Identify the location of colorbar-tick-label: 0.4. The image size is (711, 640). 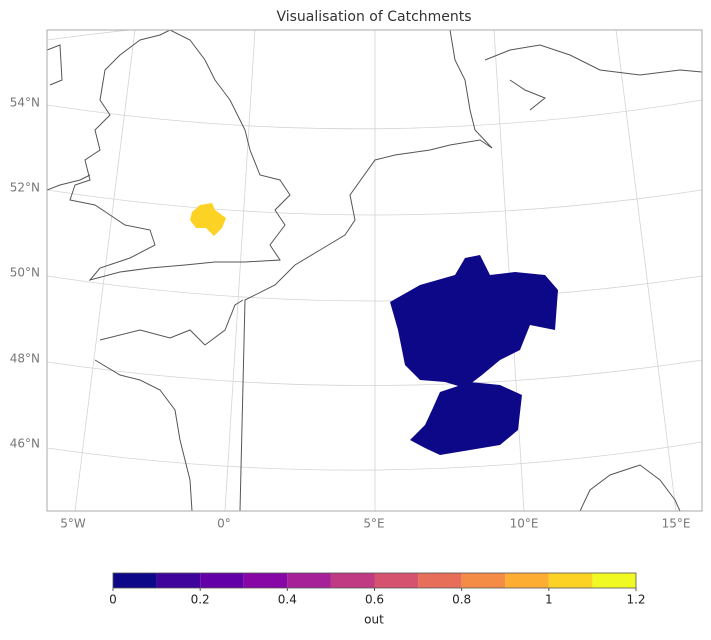
(287, 600).